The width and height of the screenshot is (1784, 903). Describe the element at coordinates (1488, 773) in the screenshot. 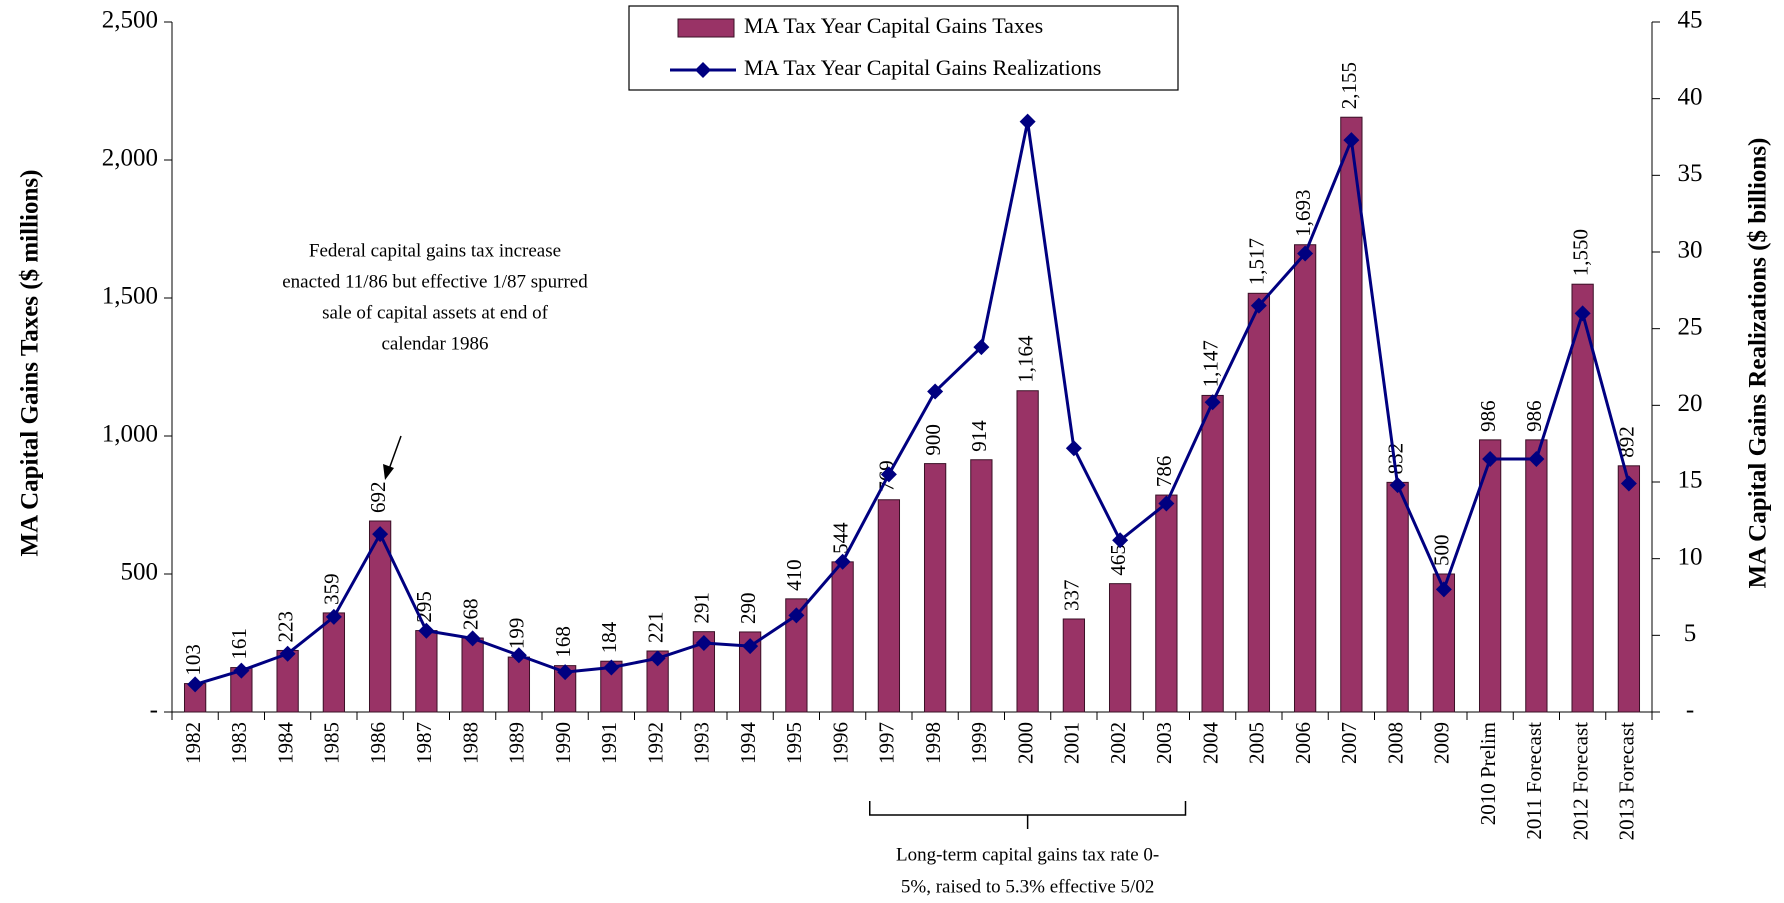

I see `x-tick-label: 2010 Prelim` at that location.